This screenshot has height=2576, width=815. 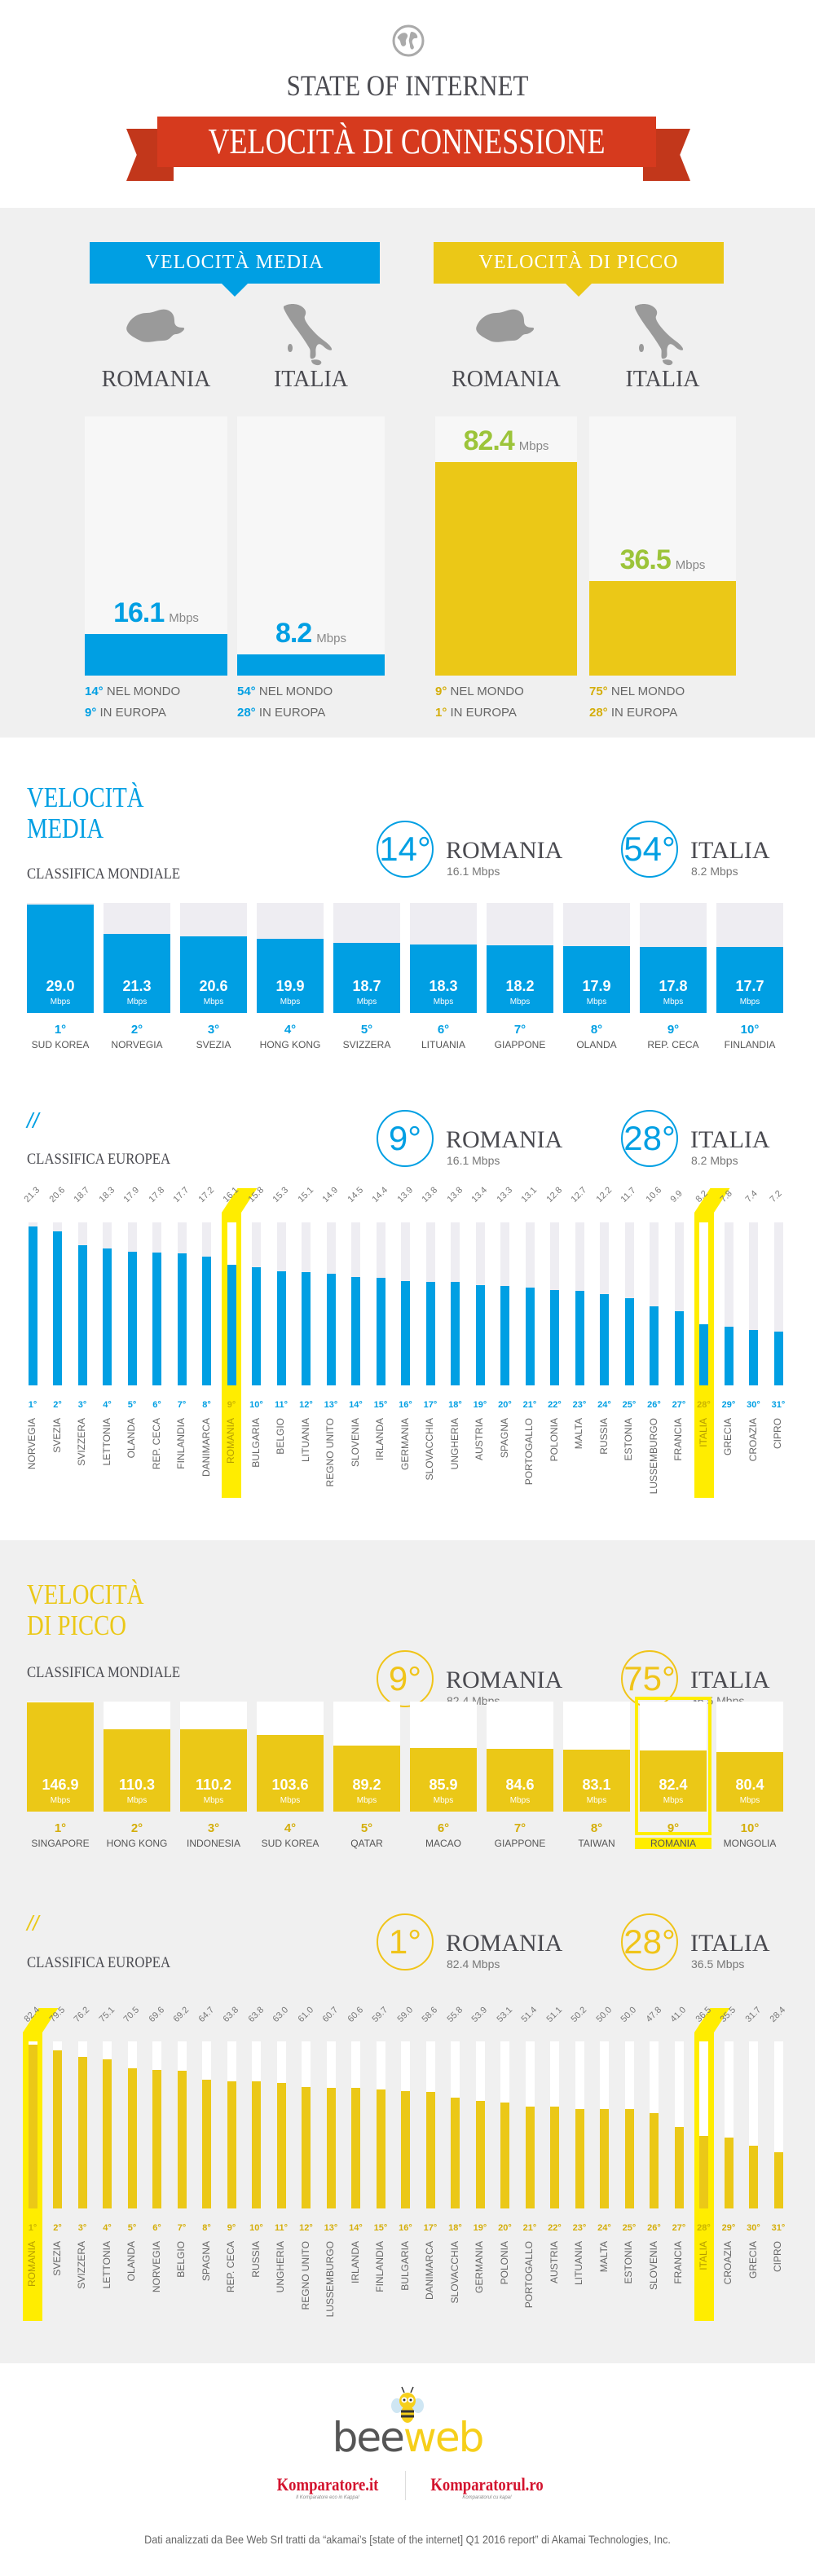 I want to click on rank-label: 19°, so click(x=480, y=1405).